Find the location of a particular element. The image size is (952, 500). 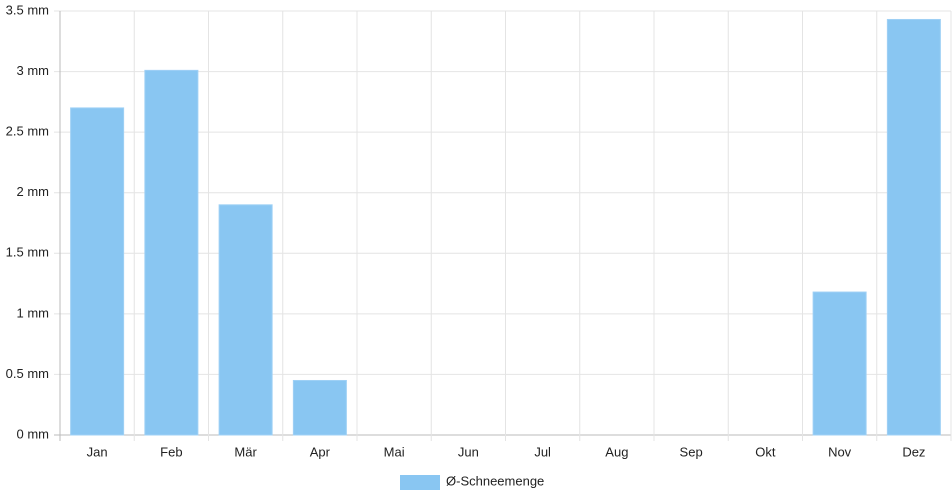

x-tick-label: Jan is located at coordinates (97, 451).